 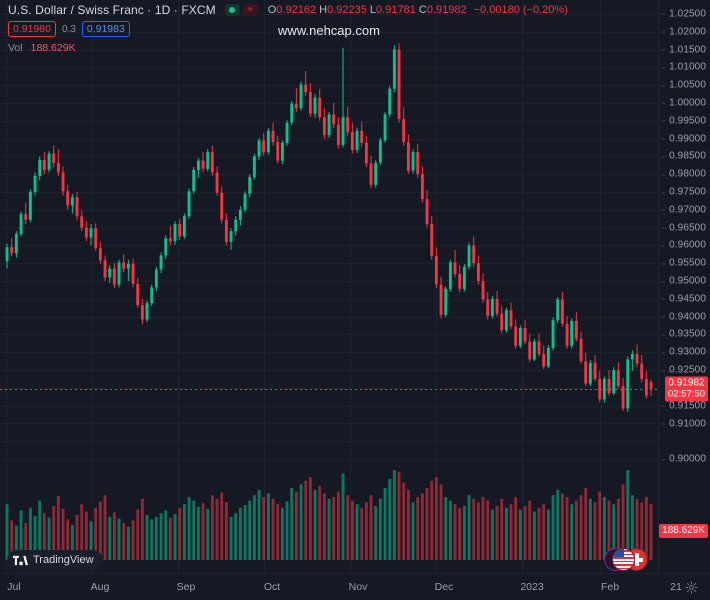 I want to click on price-tick: 0.93000, so click(x=683, y=352).